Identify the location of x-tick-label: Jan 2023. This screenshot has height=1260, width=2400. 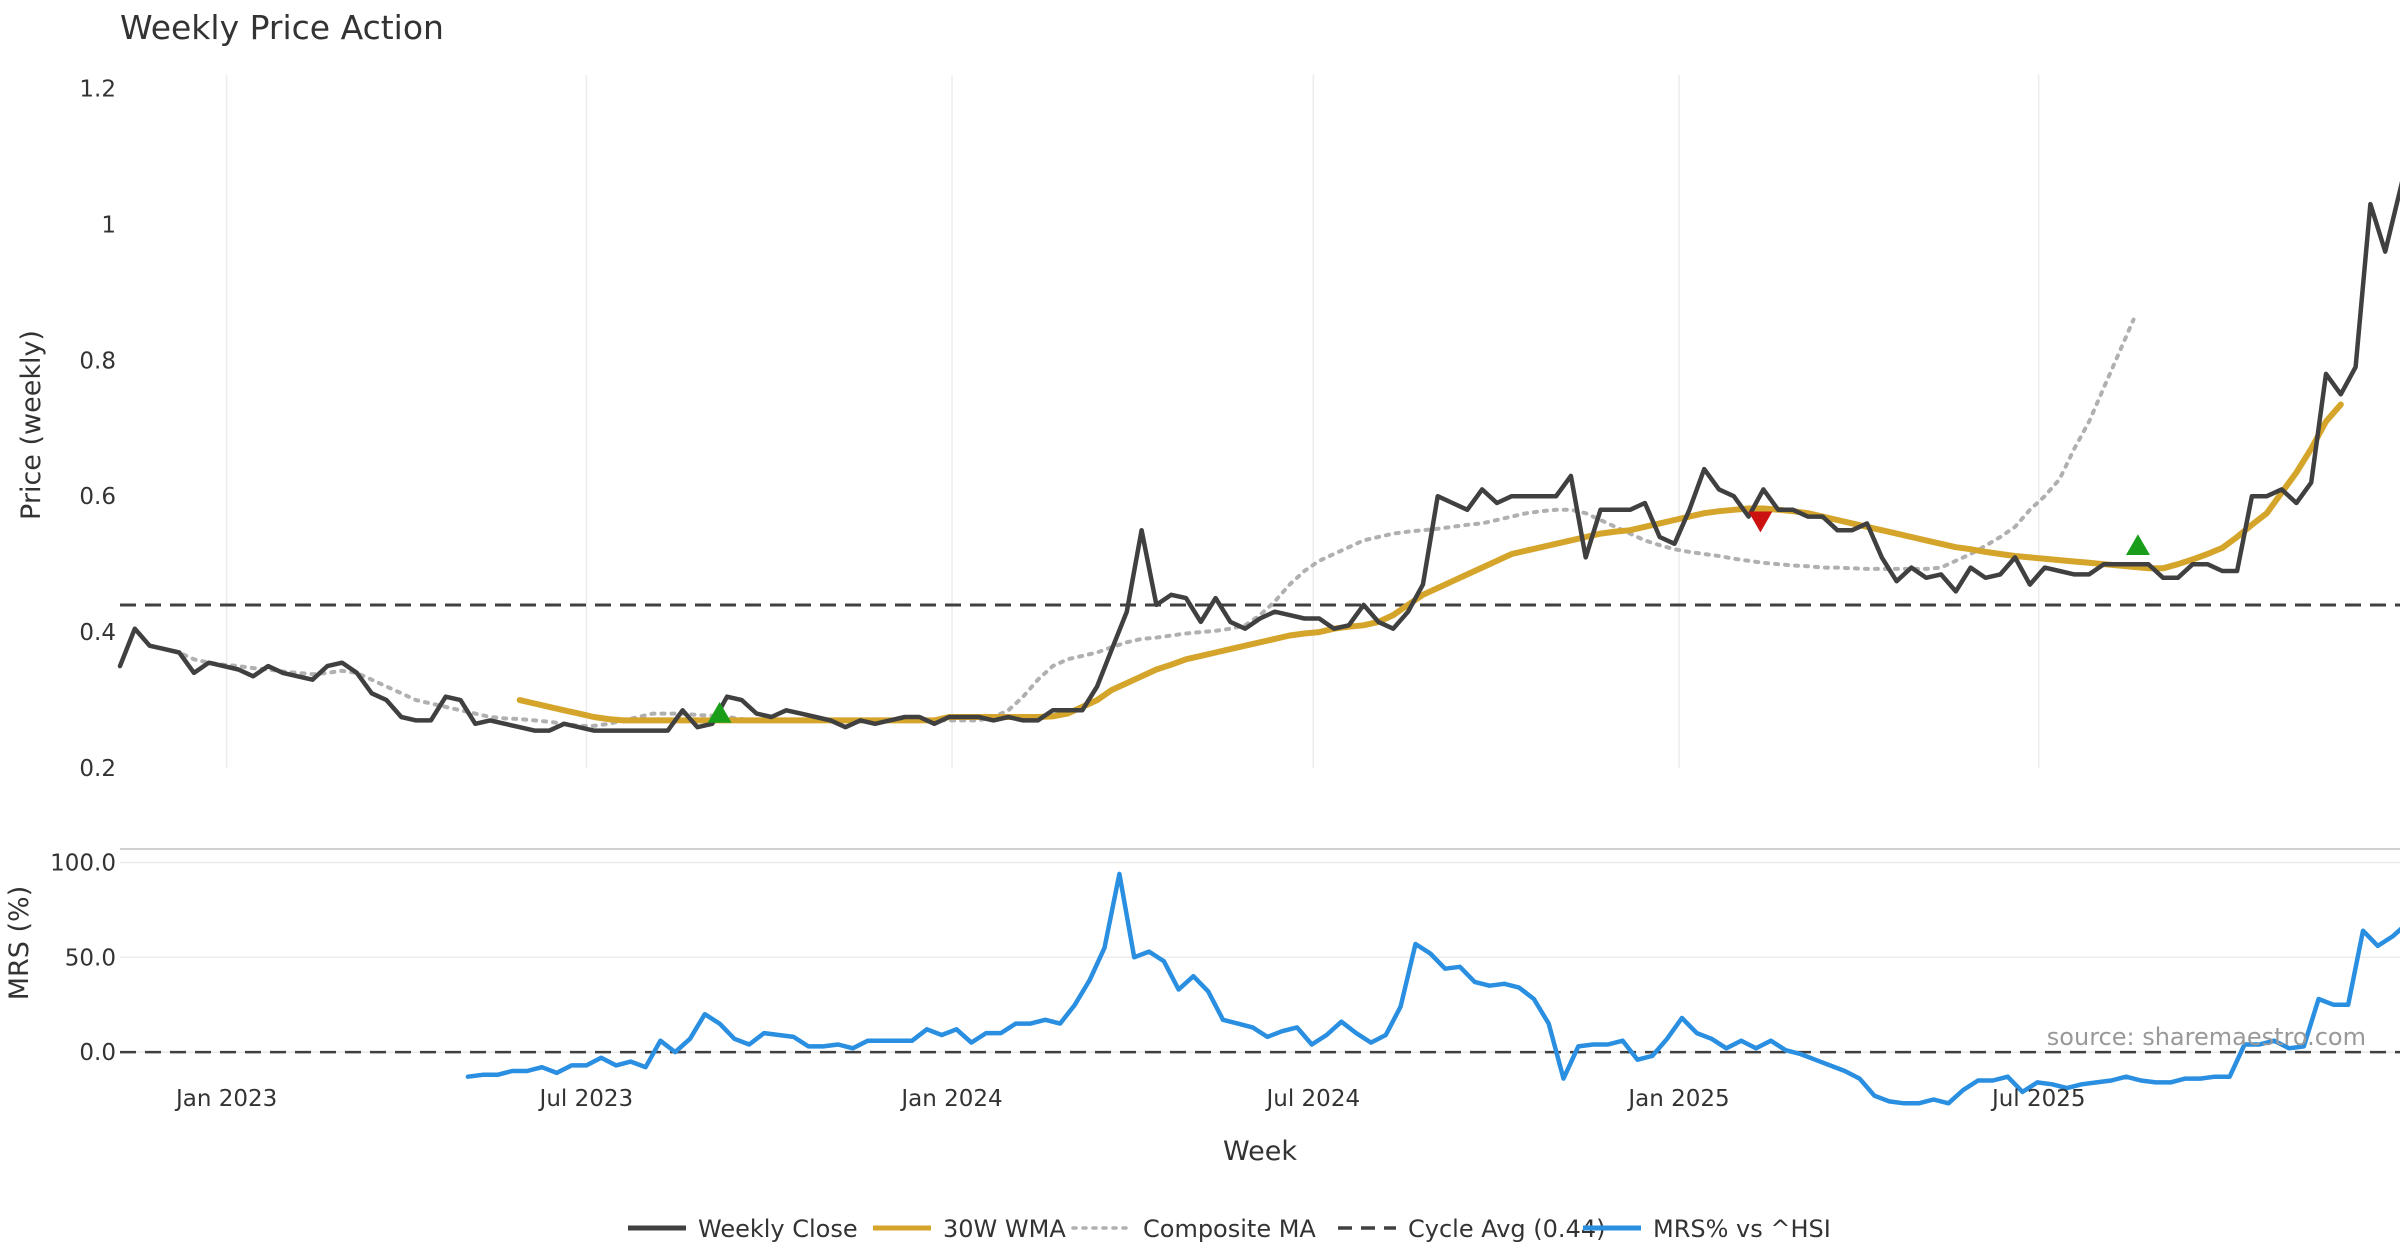
(225, 1099).